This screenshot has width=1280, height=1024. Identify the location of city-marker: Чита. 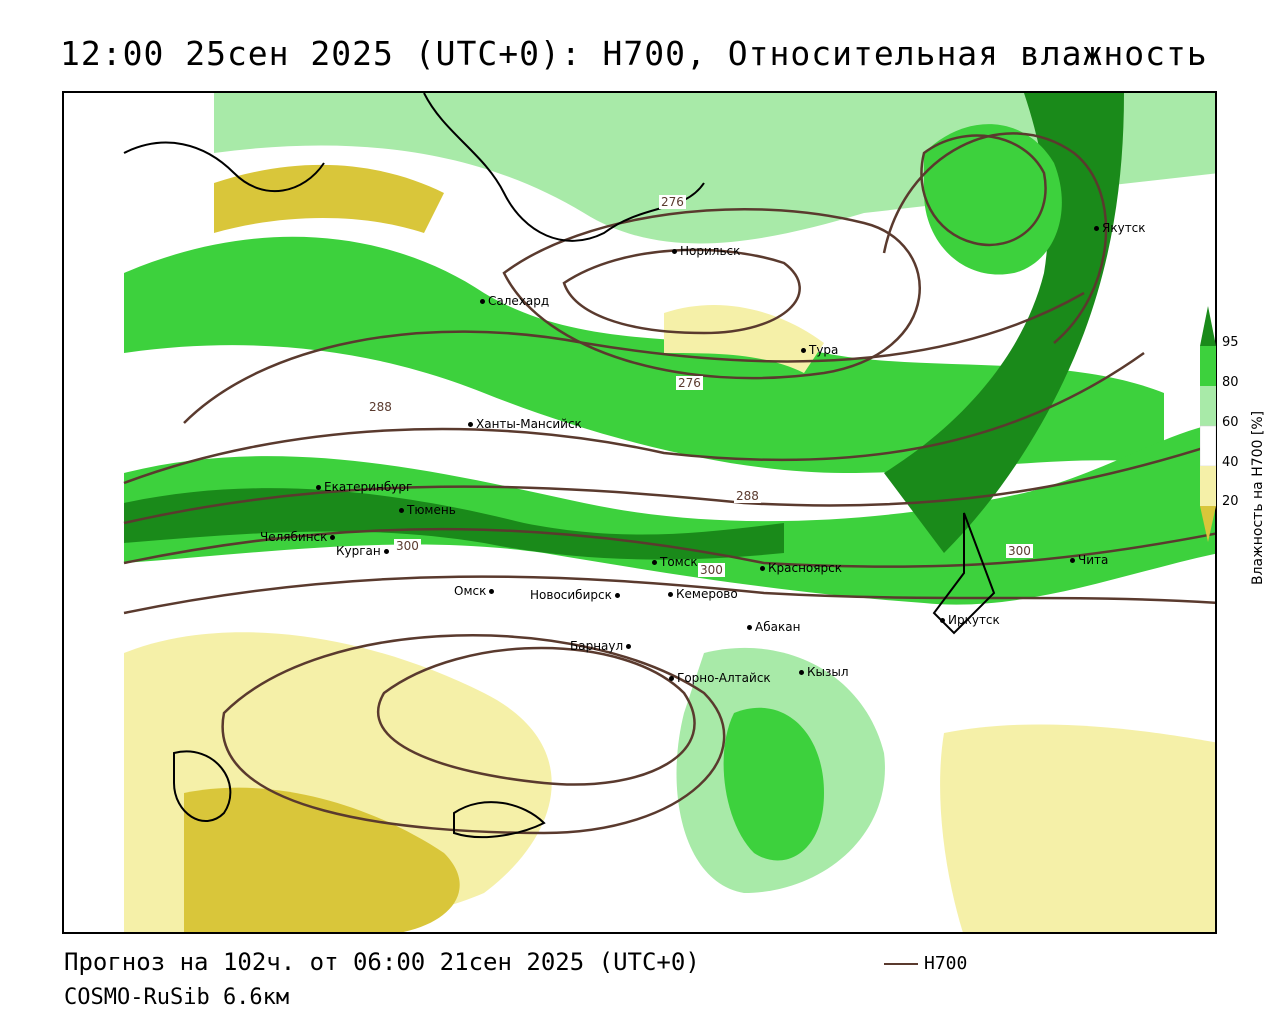
(1089, 560).